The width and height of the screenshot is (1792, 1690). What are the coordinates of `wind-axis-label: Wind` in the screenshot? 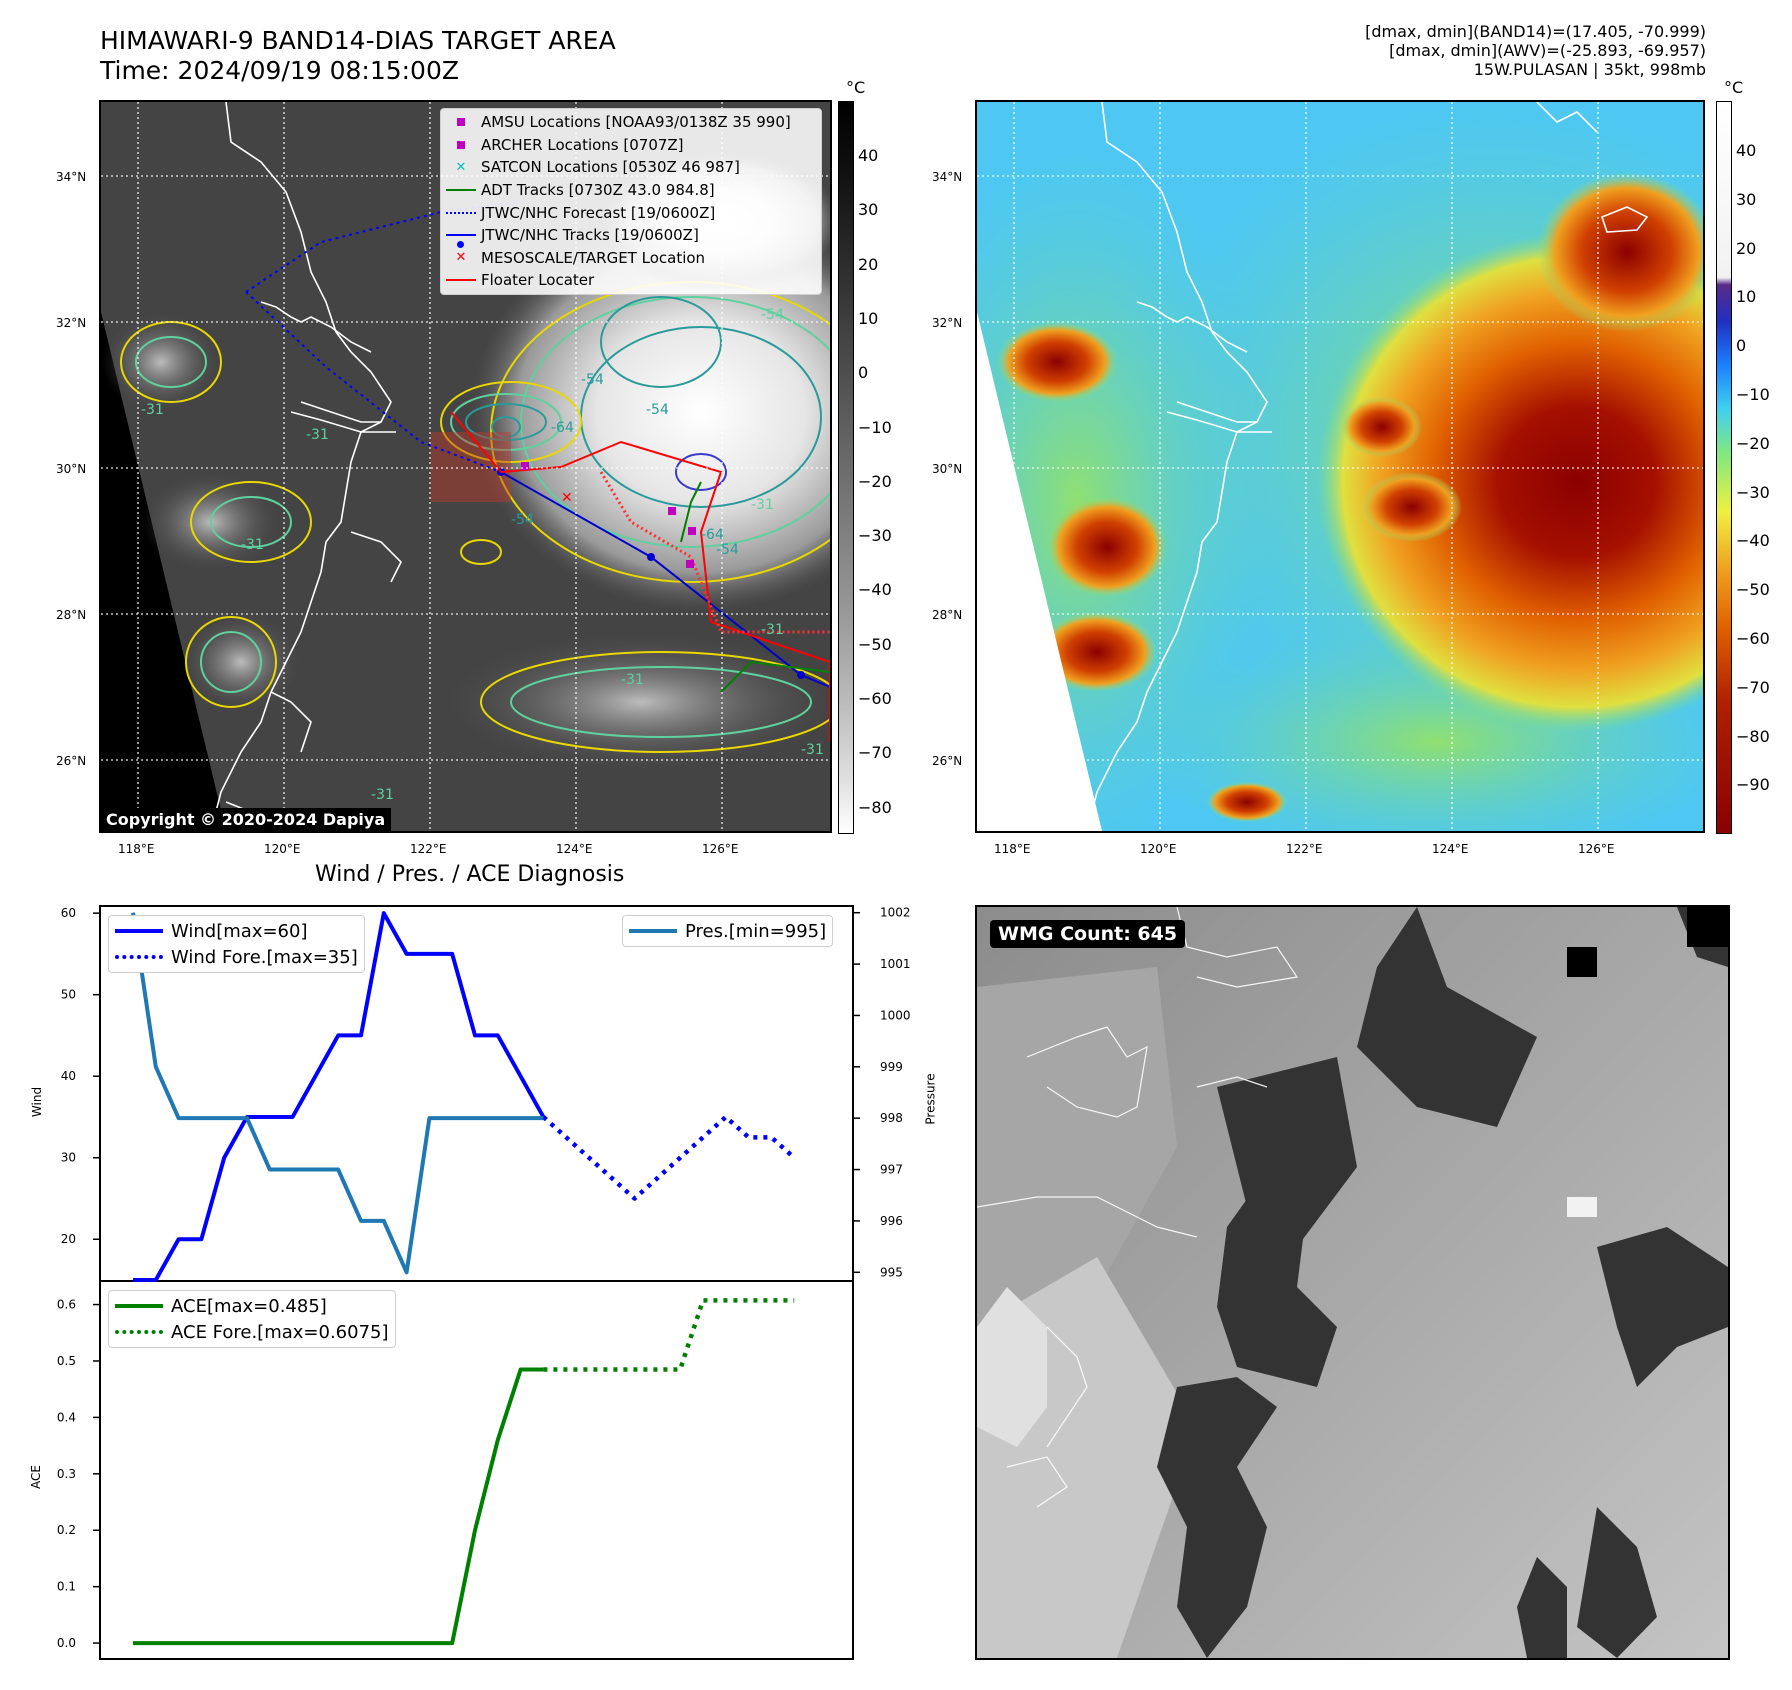 It's located at (37, 1102).